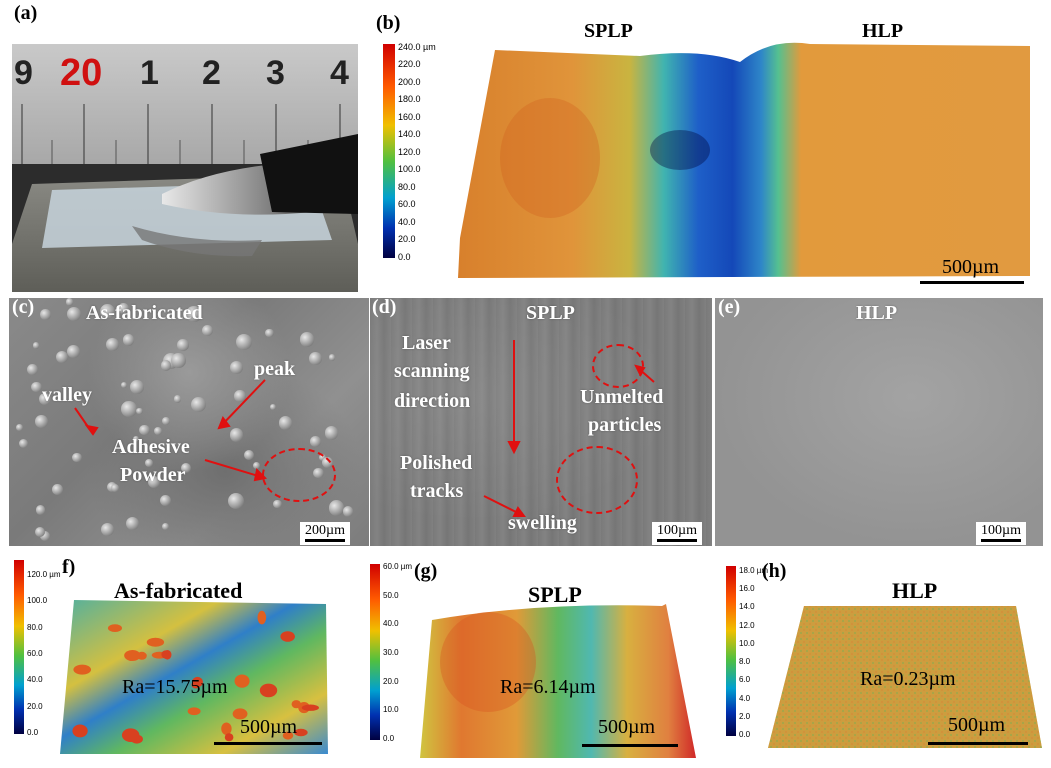 This screenshot has width=1051, height=768. I want to click on panel-f-colorbar-tick: 40.0, so click(35, 680).